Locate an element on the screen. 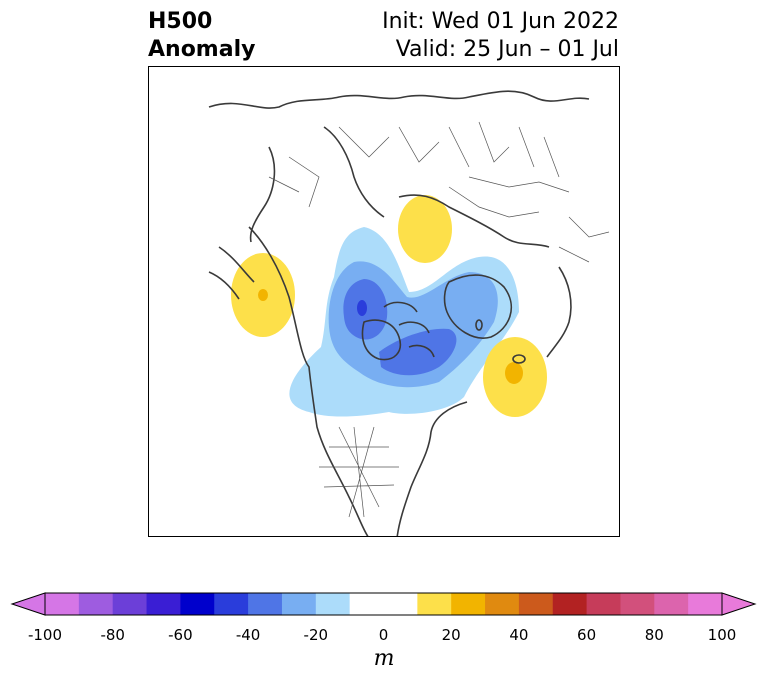  colorbar-tick-label: -60 is located at coordinates (180, 635).